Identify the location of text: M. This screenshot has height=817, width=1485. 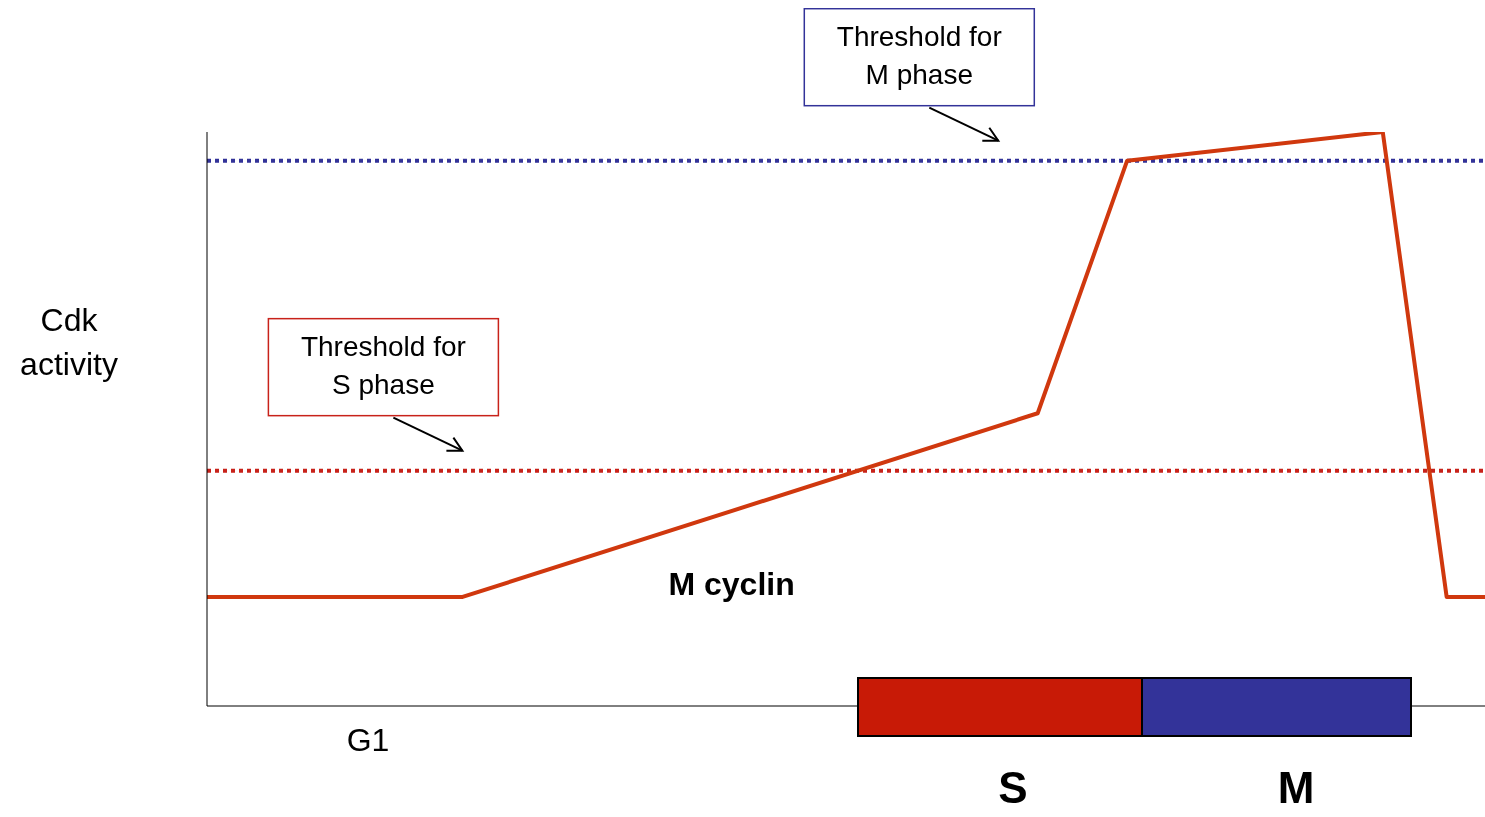
(1296, 787).